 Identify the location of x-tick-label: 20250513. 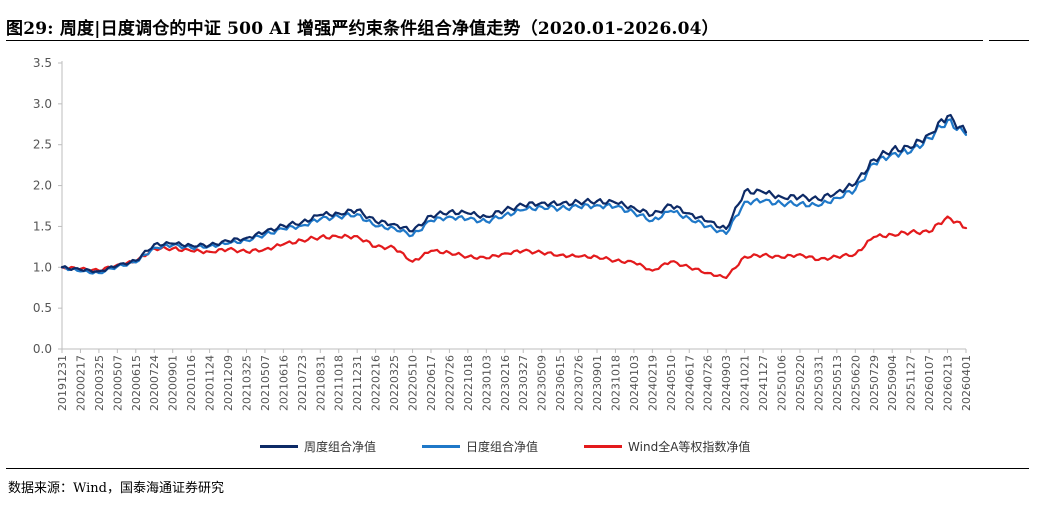
(837, 383).